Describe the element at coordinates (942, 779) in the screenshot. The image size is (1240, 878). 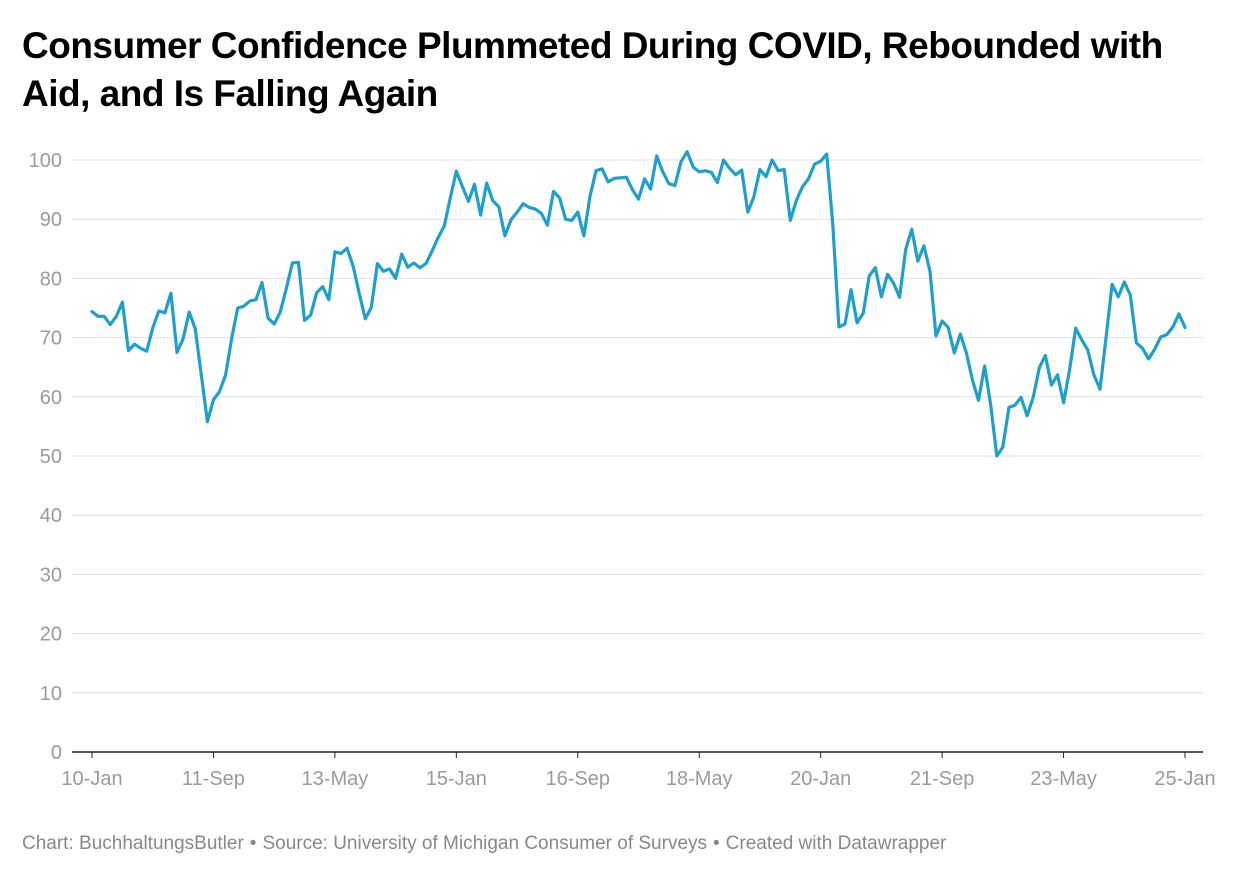
I see `x-tick-label: 21-Sep` at that location.